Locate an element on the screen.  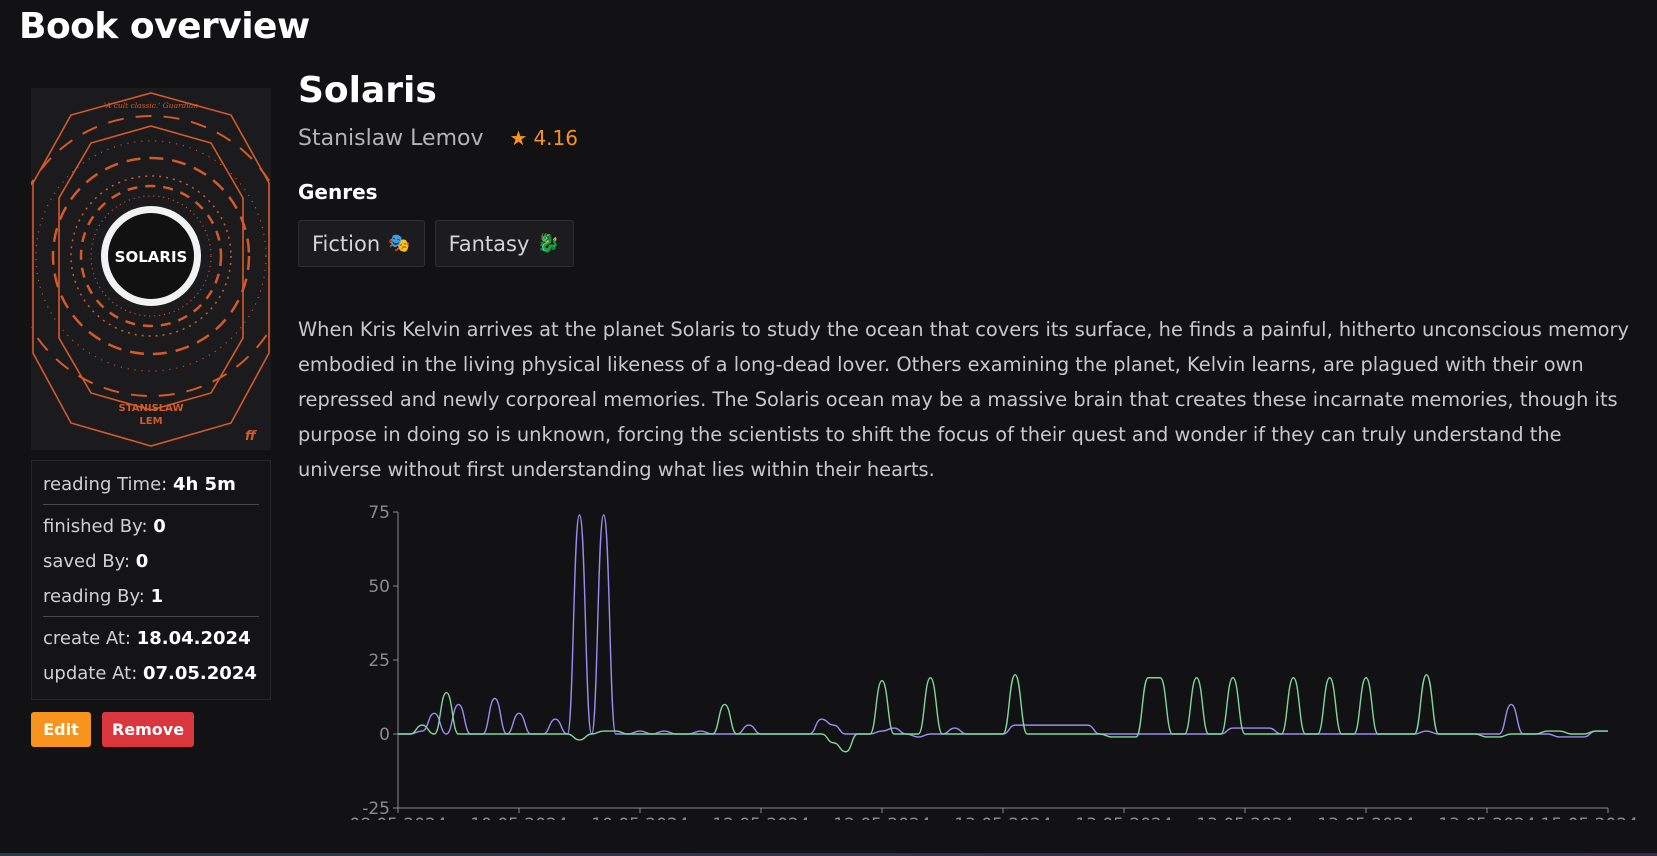
author-line: Stanislaw Lemov ★ 4.16 is located at coordinates (438, 138).